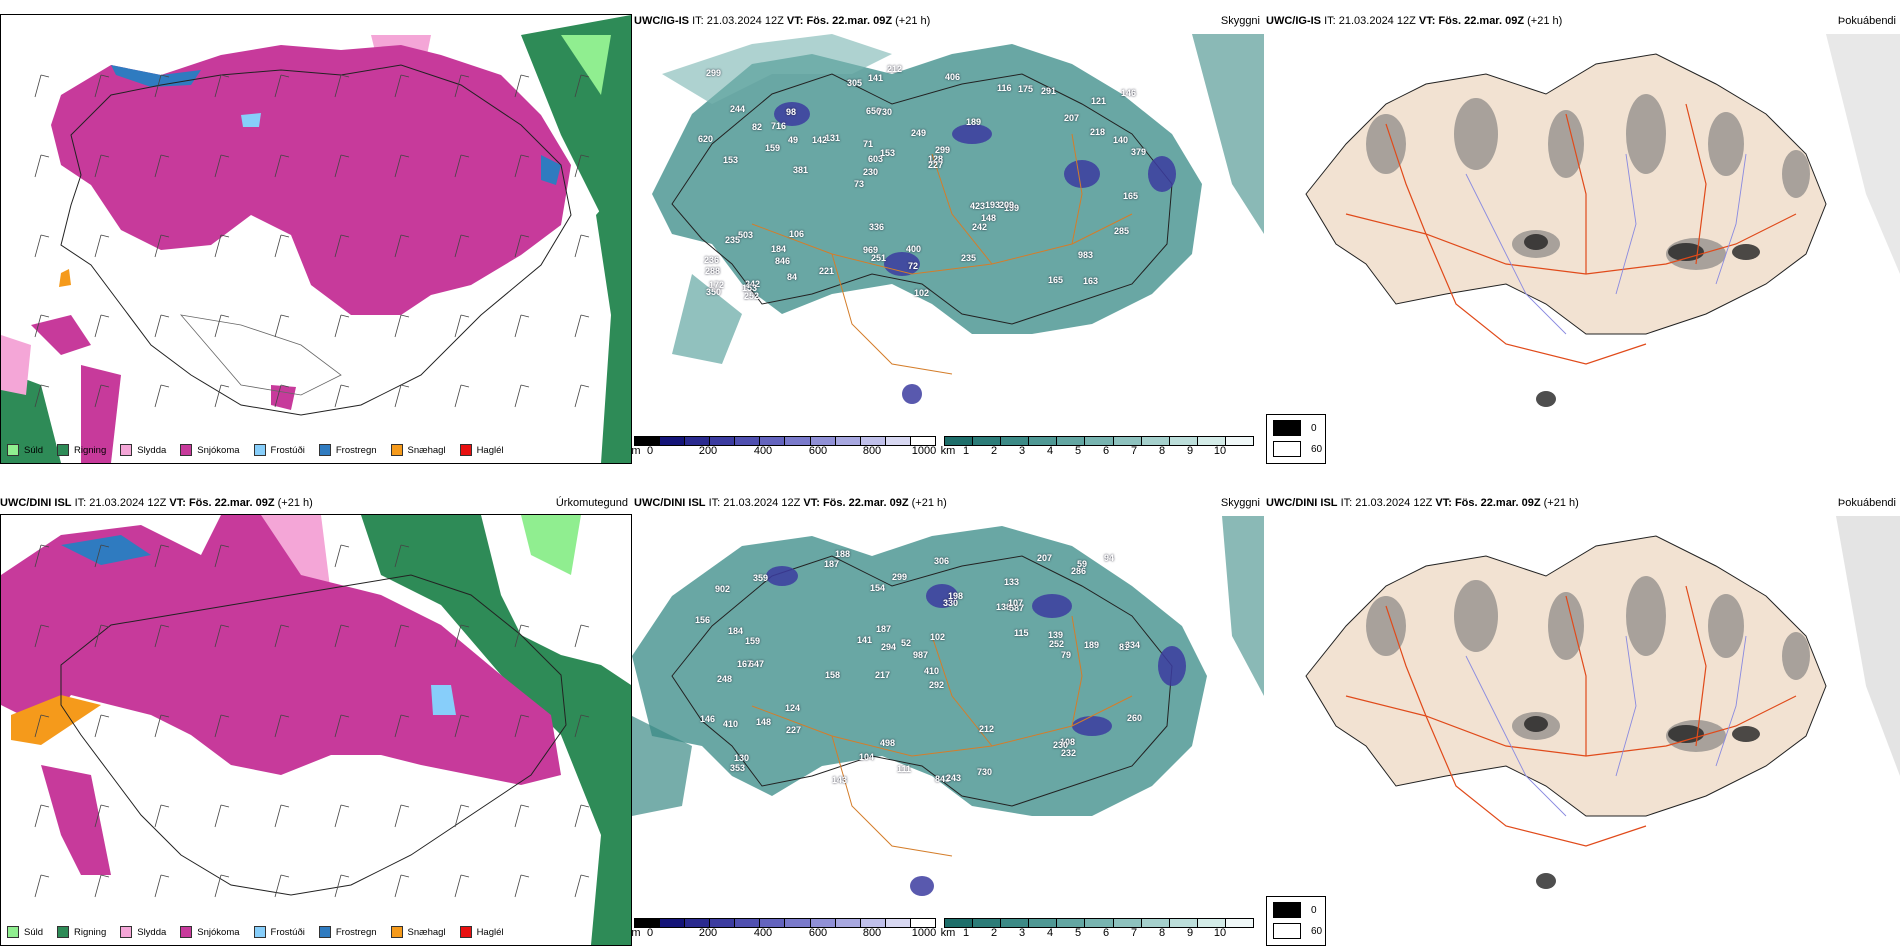 This screenshot has height=950, width=1900. I want to click on legend-item-2: Slydda, so click(143, 450).